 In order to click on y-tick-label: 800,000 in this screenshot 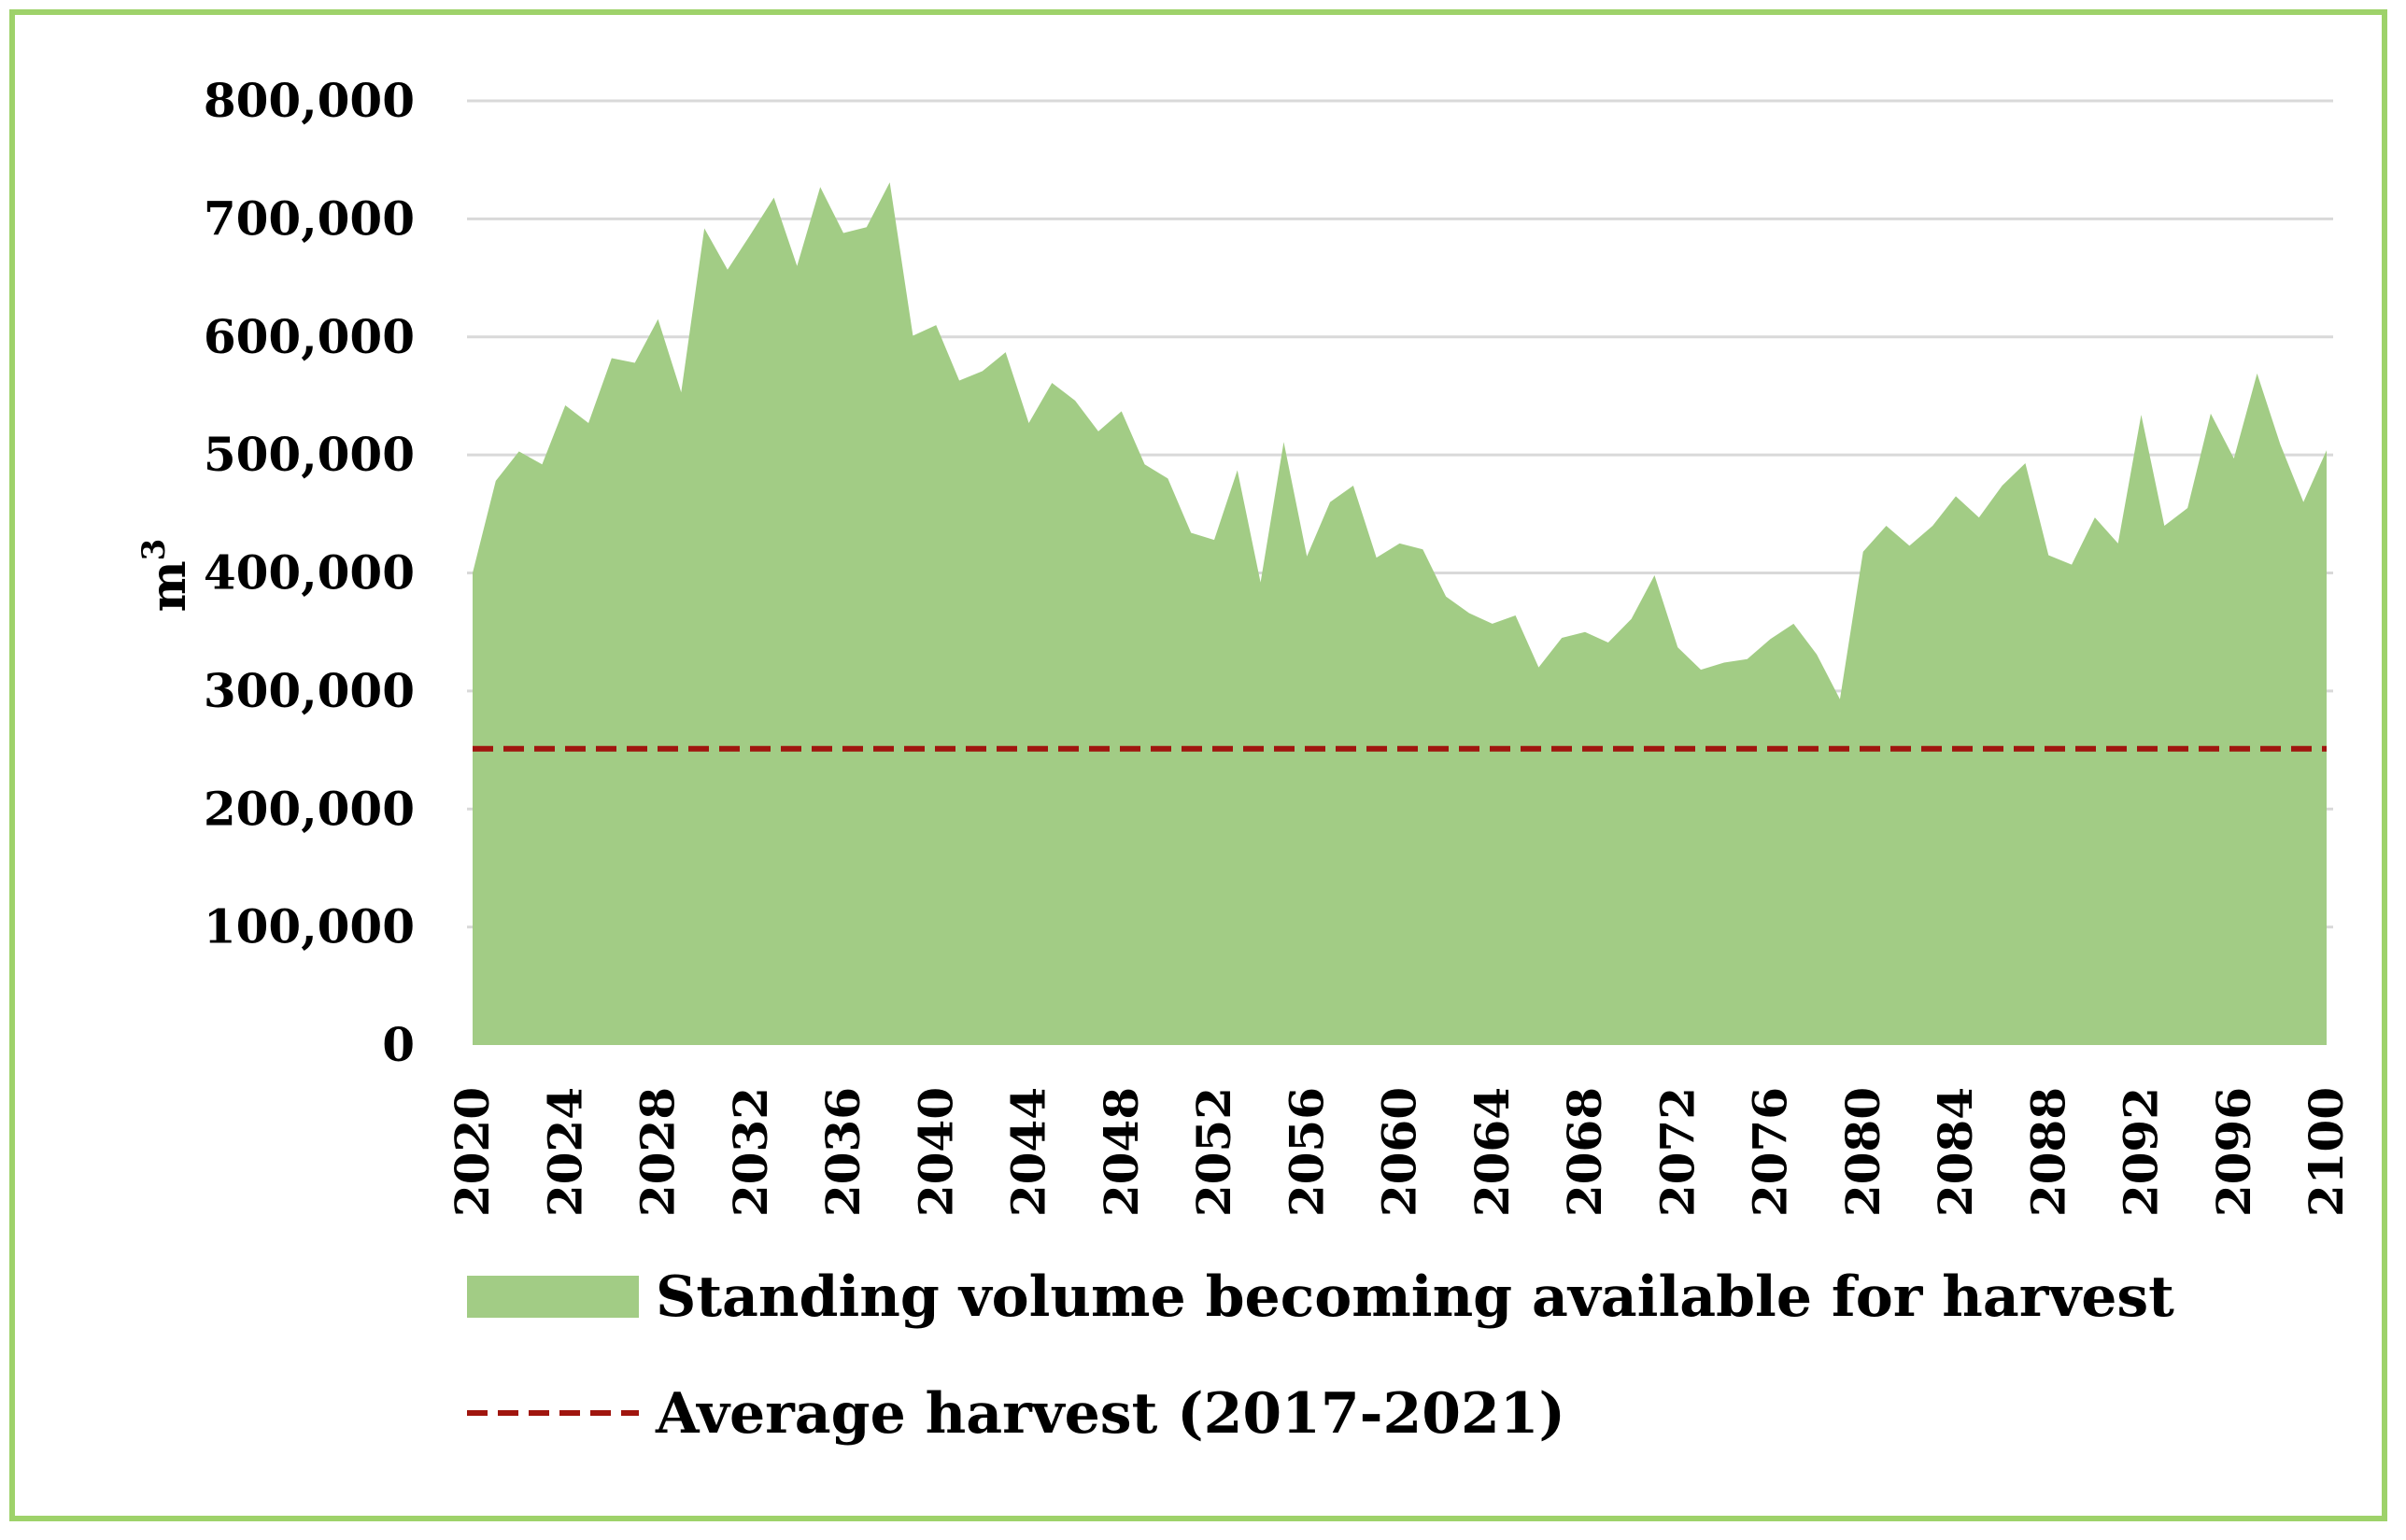, I will do `click(309, 101)`.